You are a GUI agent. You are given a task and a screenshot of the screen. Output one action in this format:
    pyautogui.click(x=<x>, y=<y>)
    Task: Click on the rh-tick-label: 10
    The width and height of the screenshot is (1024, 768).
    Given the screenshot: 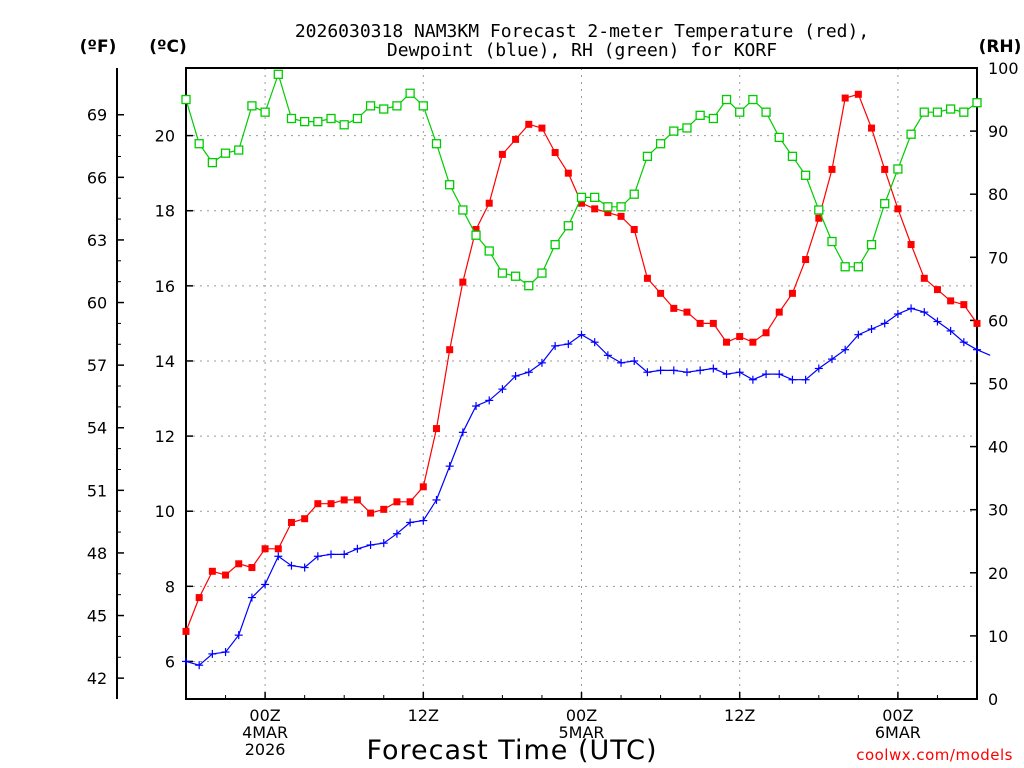 What is the action you would take?
    pyautogui.click(x=998, y=636)
    